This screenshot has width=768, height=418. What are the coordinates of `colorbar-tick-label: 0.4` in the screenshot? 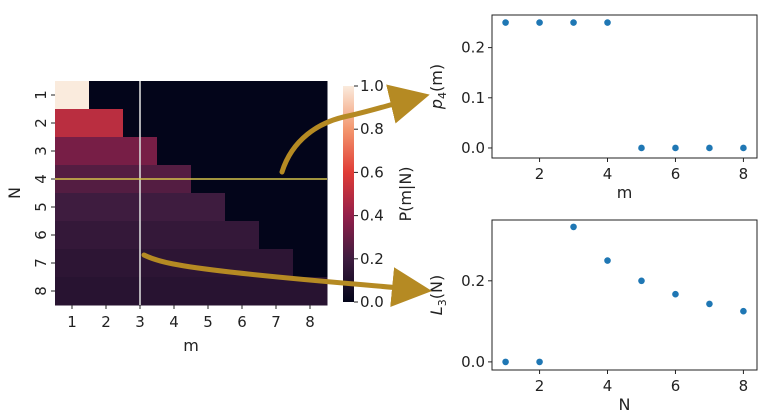 It's located at (372, 216).